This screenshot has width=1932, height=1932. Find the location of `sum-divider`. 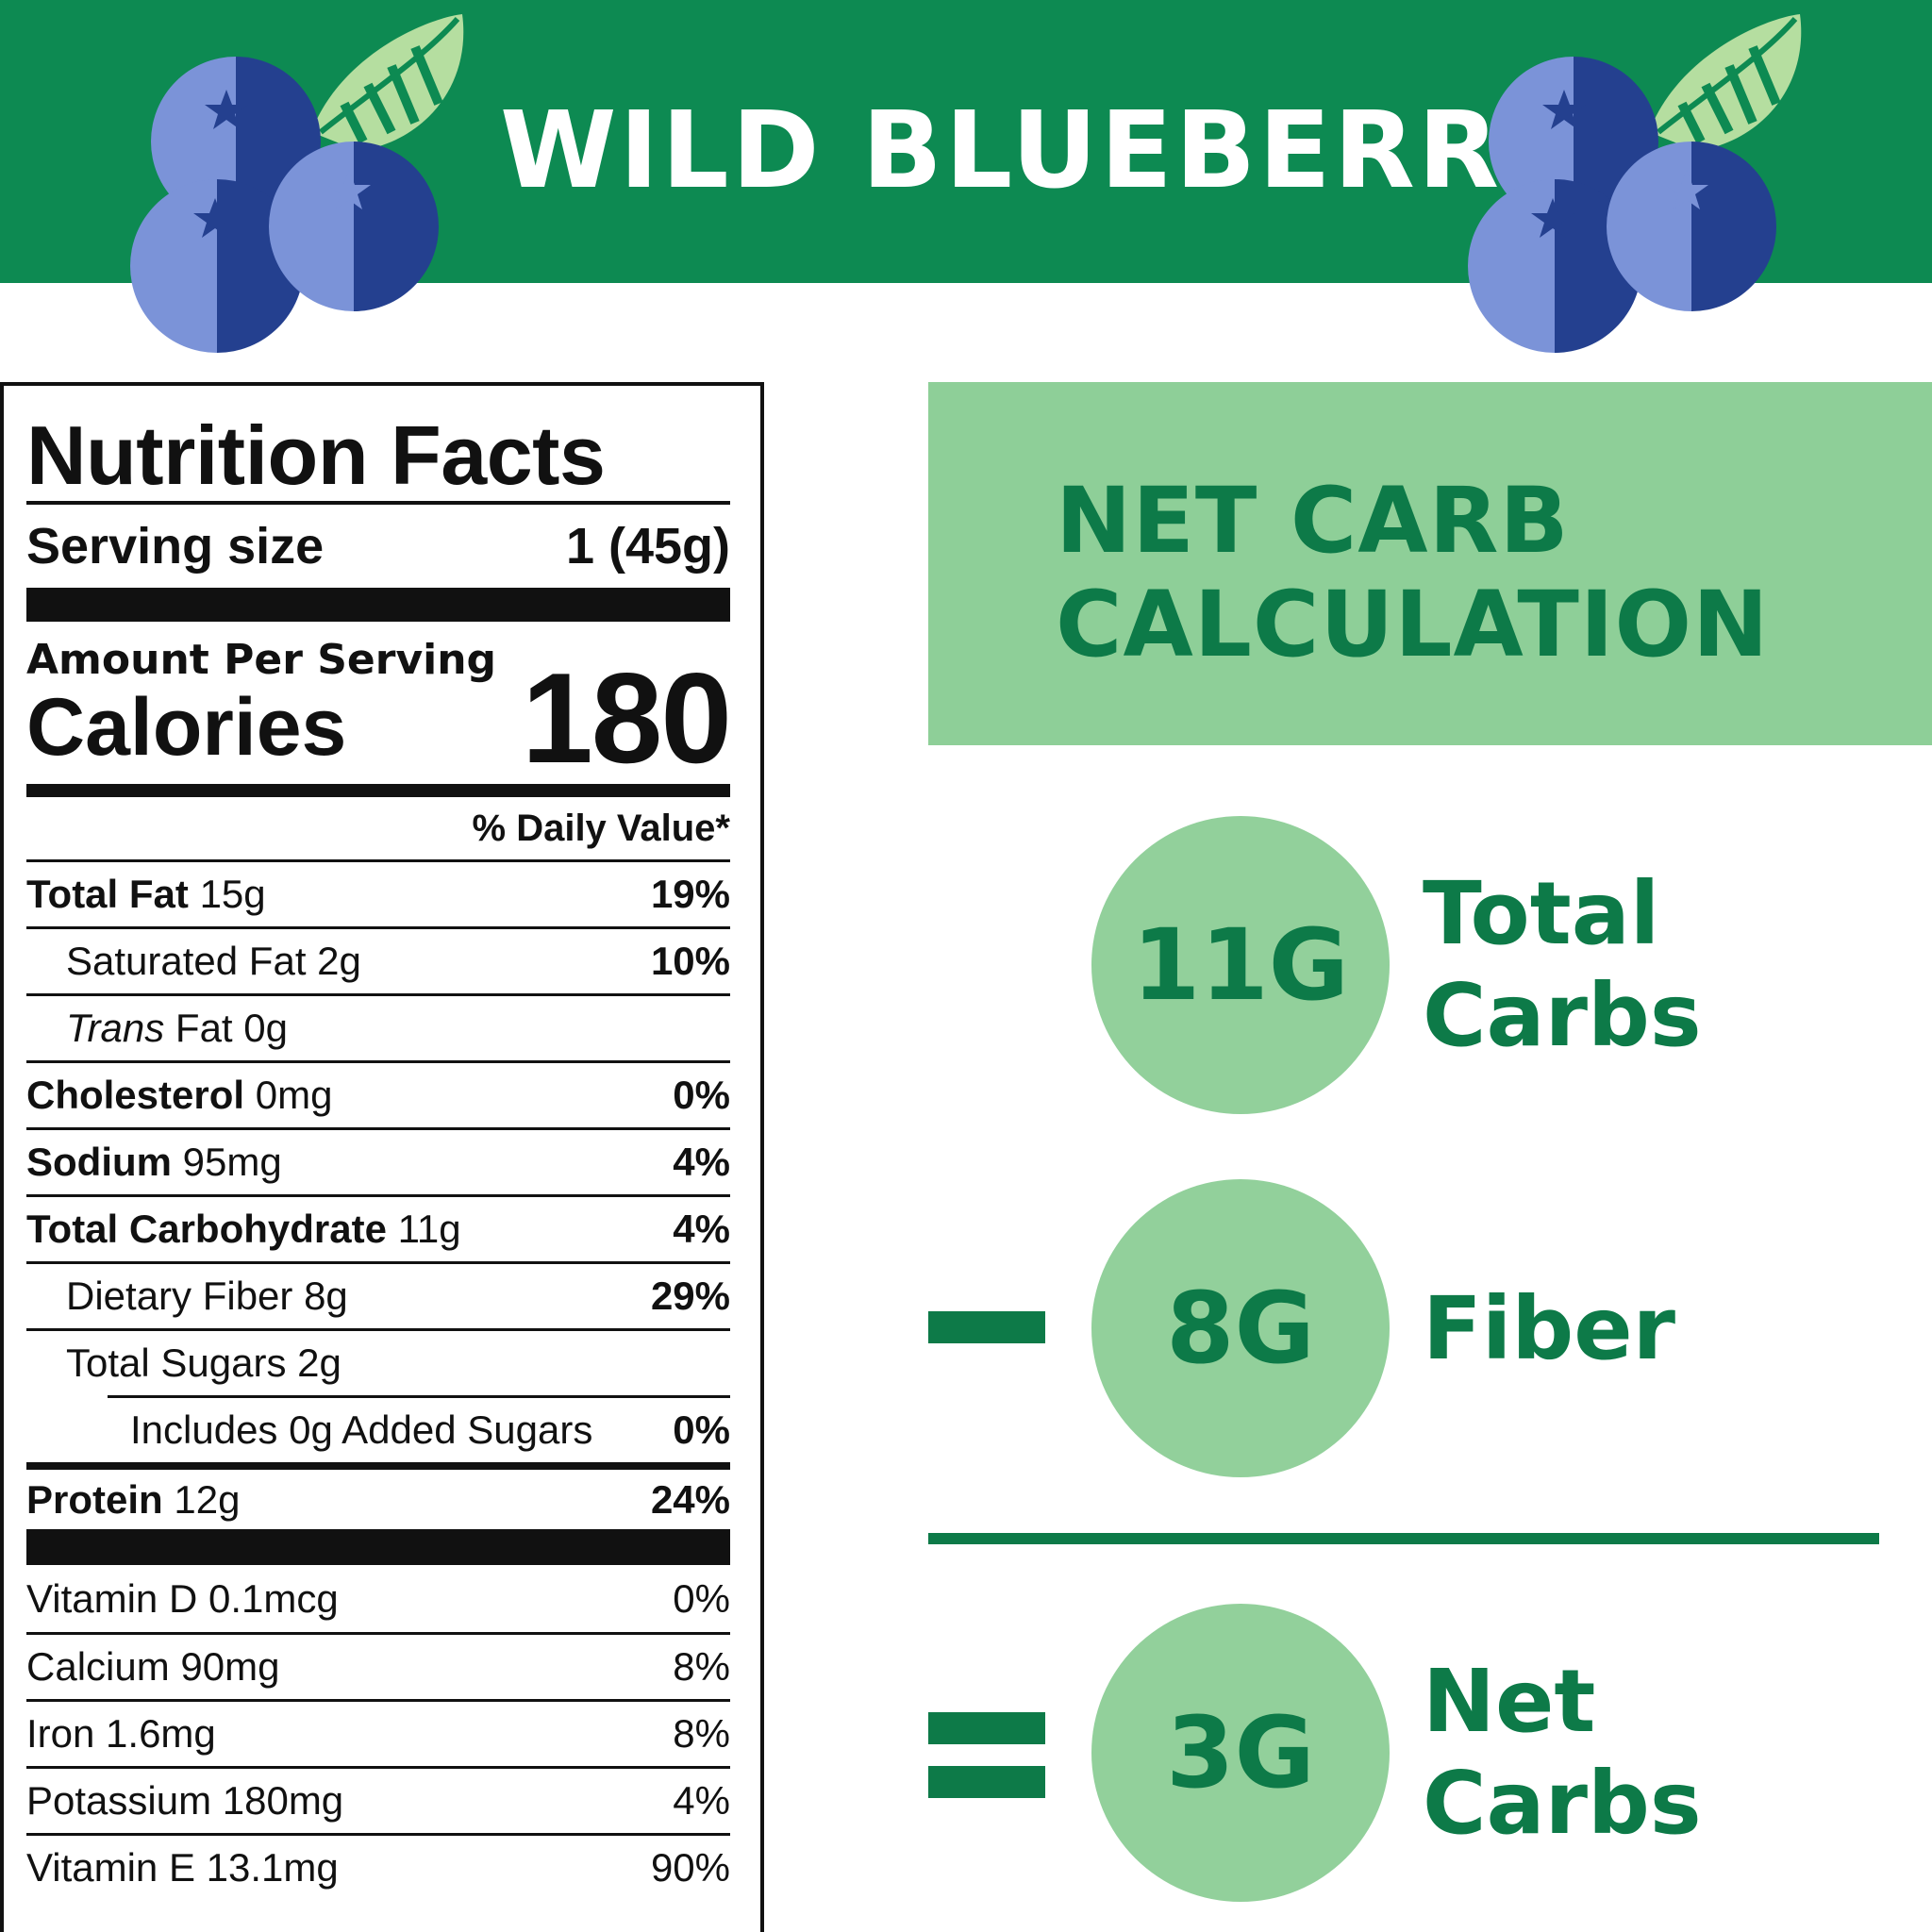

sum-divider is located at coordinates (1403, 1539).